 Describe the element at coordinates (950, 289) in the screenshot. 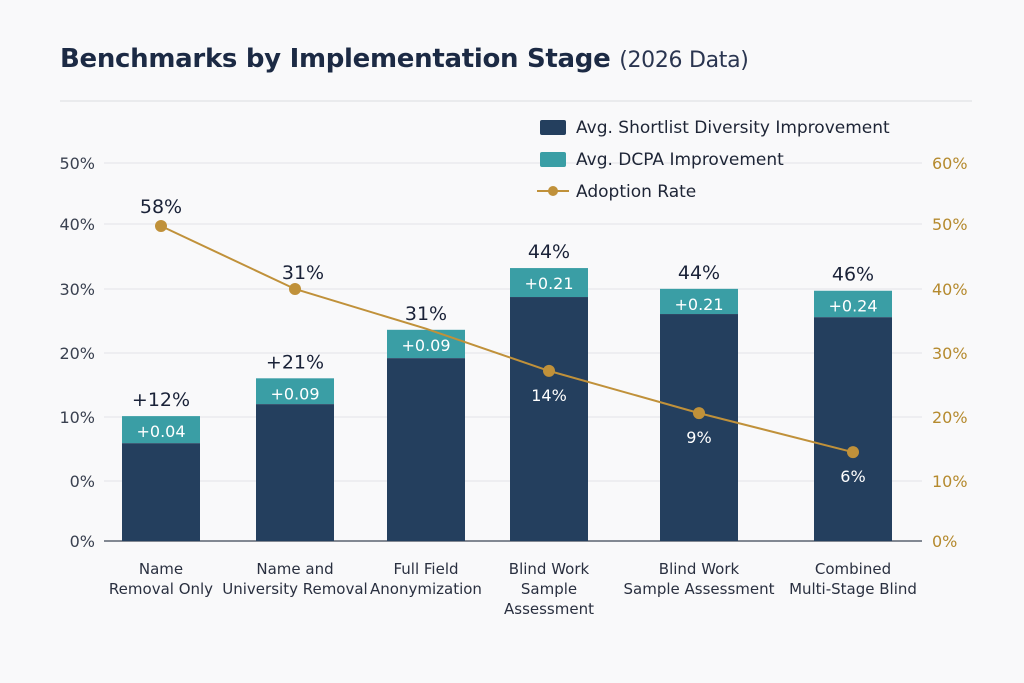

I see `right-tick-label: 40%` at that location.